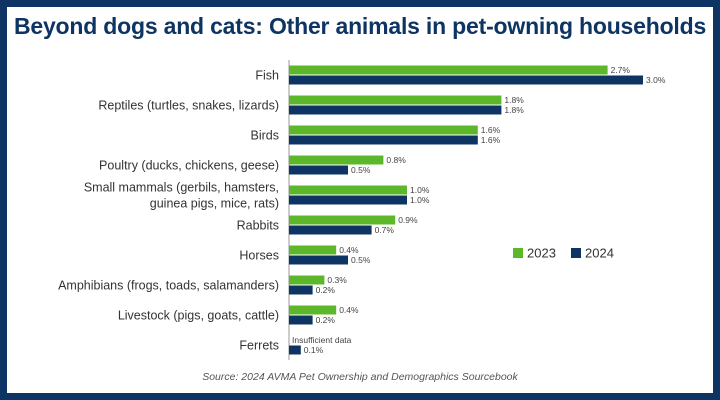  I want to click on category-label: Poultry (ducks, chickens, geese), so click(189, 166).